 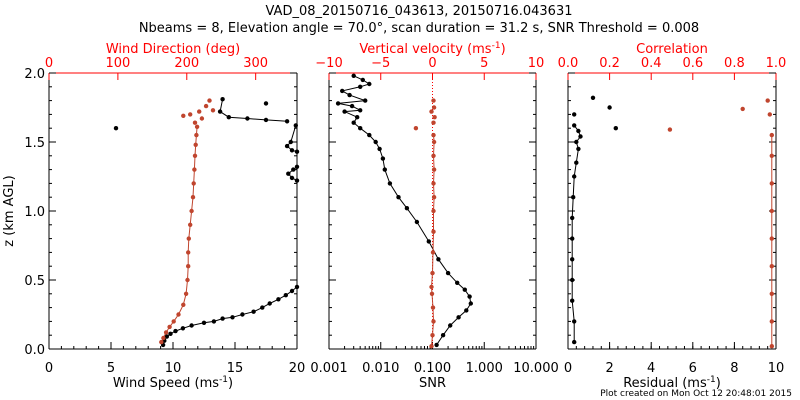 What do you see at coordinates (536, 63) in the screenshot?
I see `top-tick-label: 10` at bounding box center [536, 63].